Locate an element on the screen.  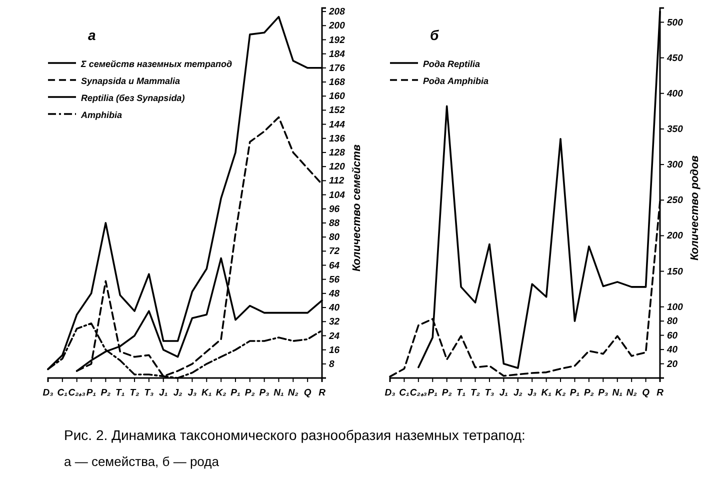
y-tick-label: 400 is located at coordinates (675, 94).